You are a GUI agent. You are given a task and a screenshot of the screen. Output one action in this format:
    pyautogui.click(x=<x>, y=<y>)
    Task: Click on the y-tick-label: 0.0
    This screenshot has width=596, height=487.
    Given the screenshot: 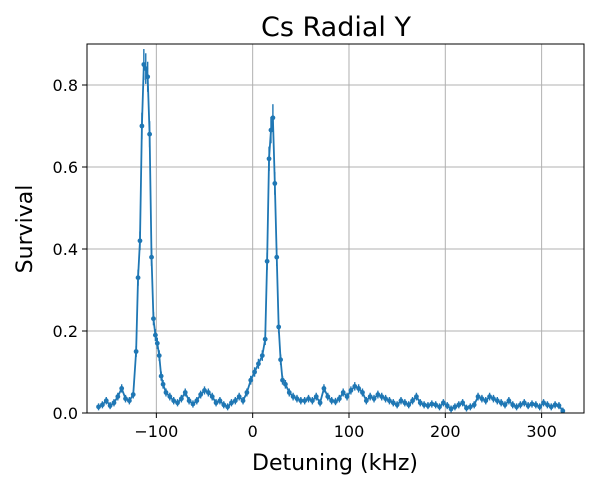 What is the action you would take?
    pyautogui.click(x=65, y=413)
    